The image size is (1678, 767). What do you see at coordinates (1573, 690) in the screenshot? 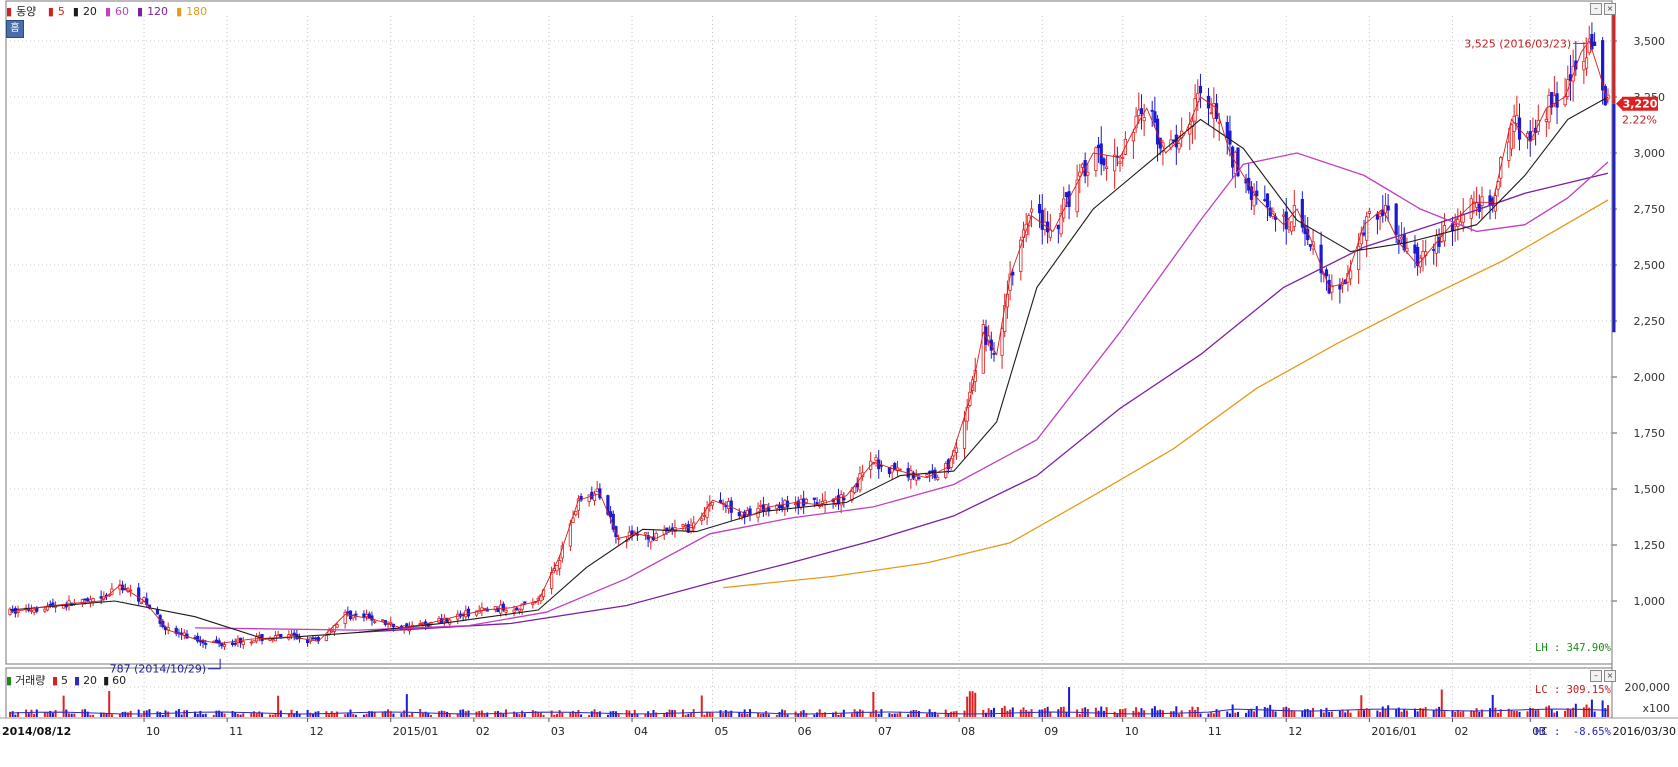
I see `range-stats: LH : 347.90% LC : 309.15% HC : -8.65%` at bounding box center [1573, 690].